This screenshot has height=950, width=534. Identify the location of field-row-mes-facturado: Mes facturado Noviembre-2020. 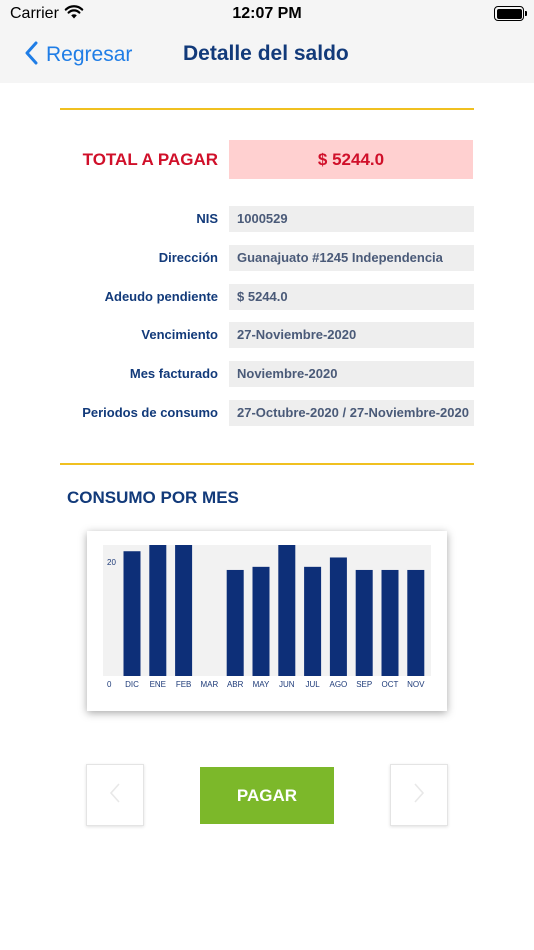
(267, 374).